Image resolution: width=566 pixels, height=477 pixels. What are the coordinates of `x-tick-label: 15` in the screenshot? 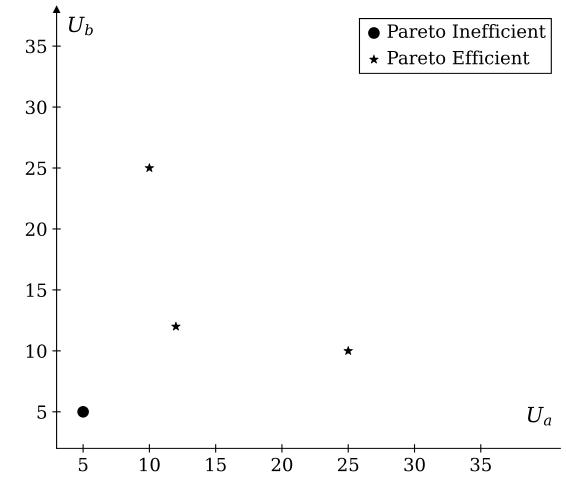 It's located at (216, 465).